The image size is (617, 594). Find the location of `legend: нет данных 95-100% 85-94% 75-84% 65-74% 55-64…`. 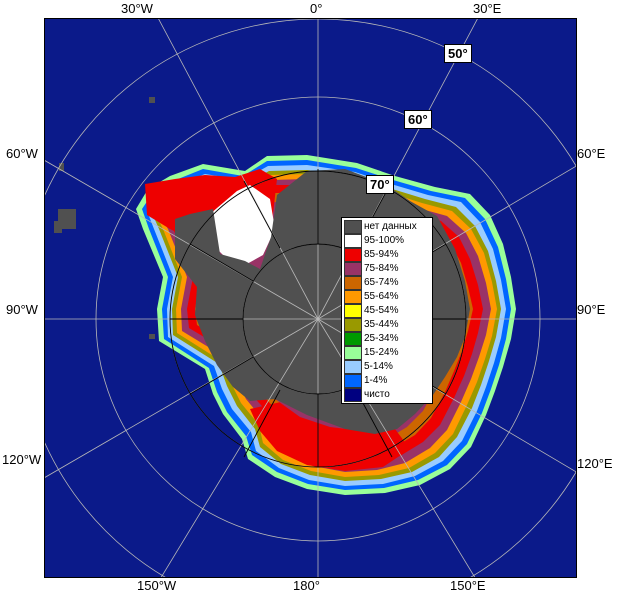

legend: нет данных 95-100% 85-94% 75-84% 65-74% 55-64… is located at coordinates (387, 310).